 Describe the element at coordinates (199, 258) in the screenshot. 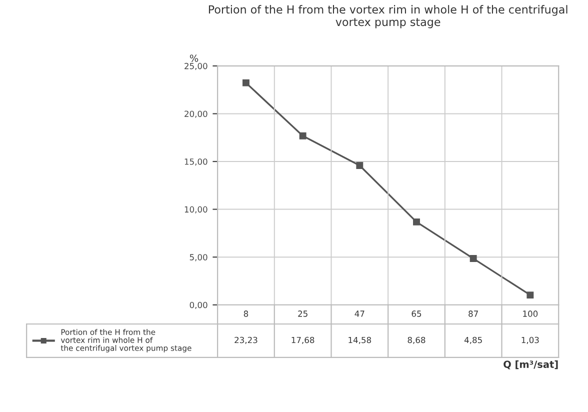

I see `y-tick-label: 5,00` at that location.